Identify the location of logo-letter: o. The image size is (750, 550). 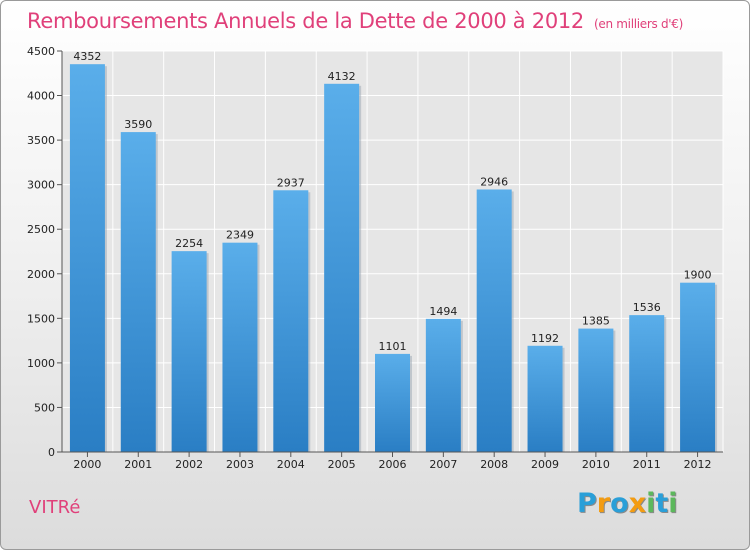
(619, 503).